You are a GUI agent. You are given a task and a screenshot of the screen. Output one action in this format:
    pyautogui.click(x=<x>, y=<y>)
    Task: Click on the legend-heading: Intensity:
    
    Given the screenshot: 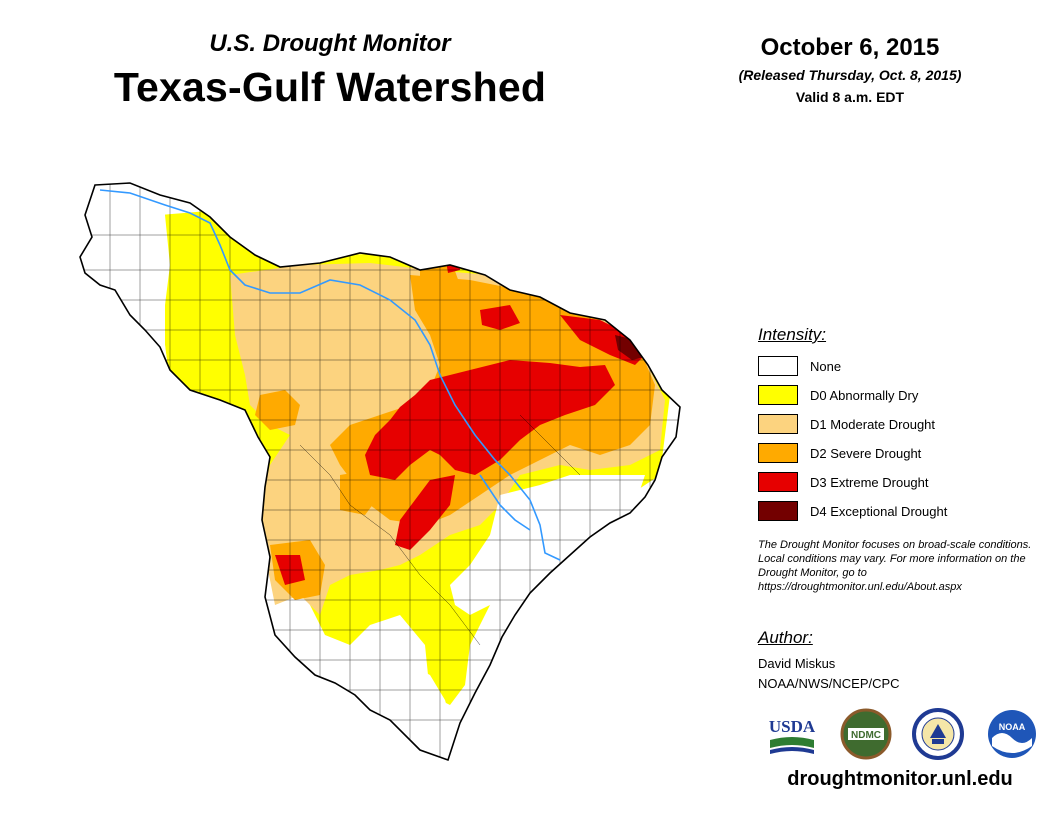 What is the action you would take?
    pyautogui.click(x=792, y=334)
    